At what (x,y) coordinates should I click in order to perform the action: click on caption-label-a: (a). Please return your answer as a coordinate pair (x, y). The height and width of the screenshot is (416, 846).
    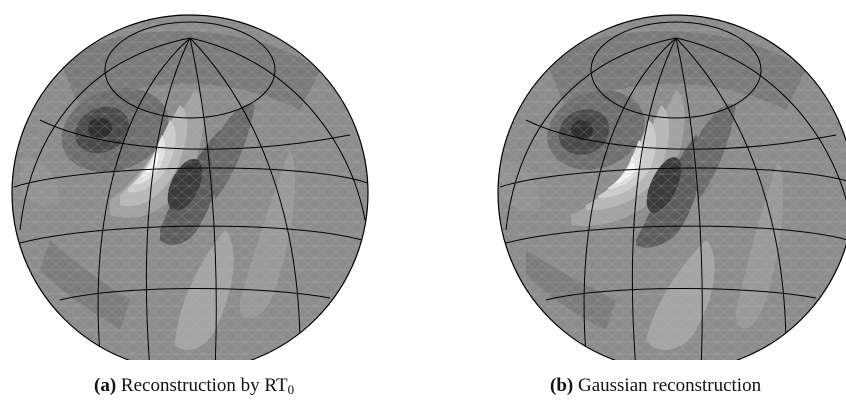
    Looking at the image, I should click on (105, 385).